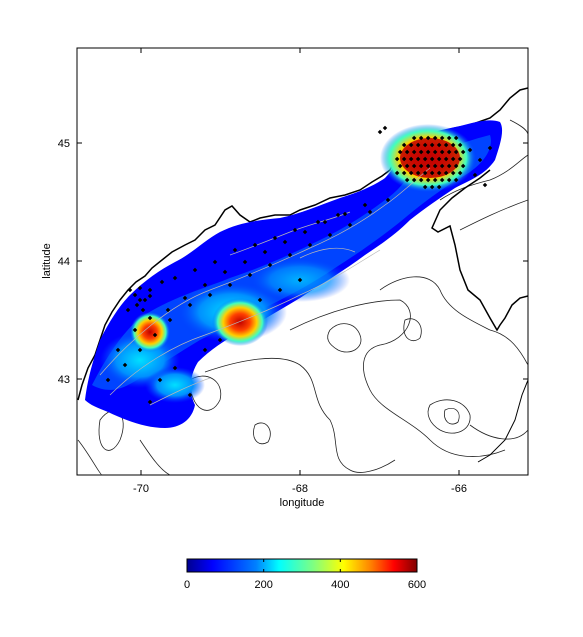  I want to click on colorbar-tick-label: 0, so click(187, 585).